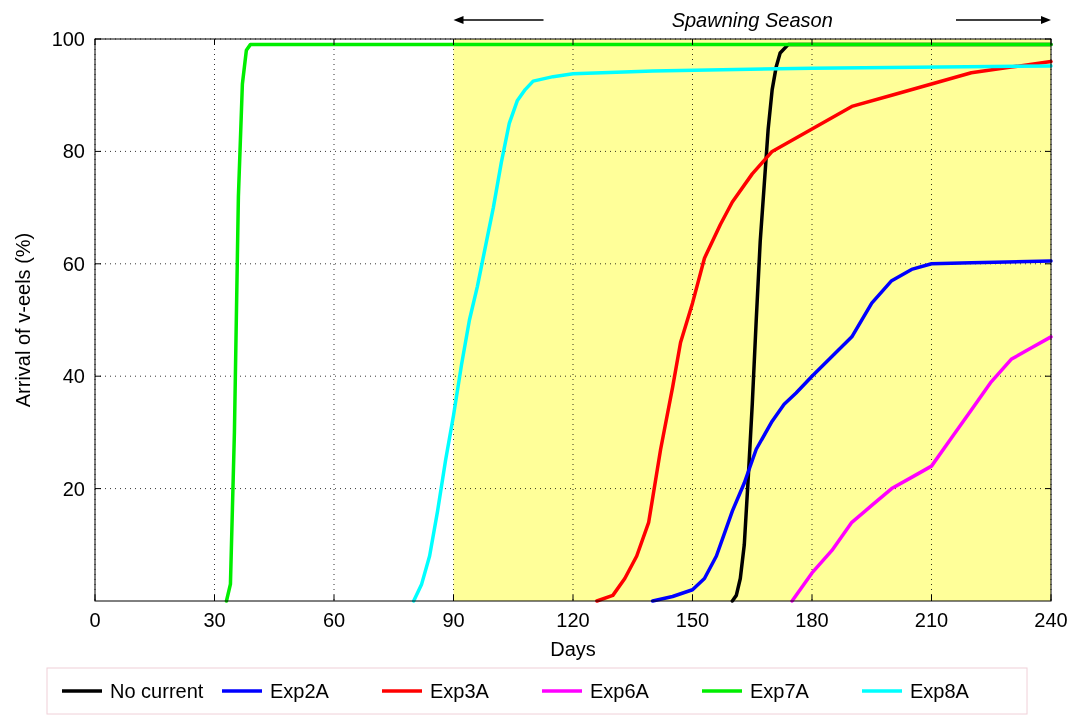 This screenshot has height=717, width=1074. What do you see at coordinates (334, 620) in the screenshot?
I see `x-tick-label: 60` at bounding box center [334, 620].